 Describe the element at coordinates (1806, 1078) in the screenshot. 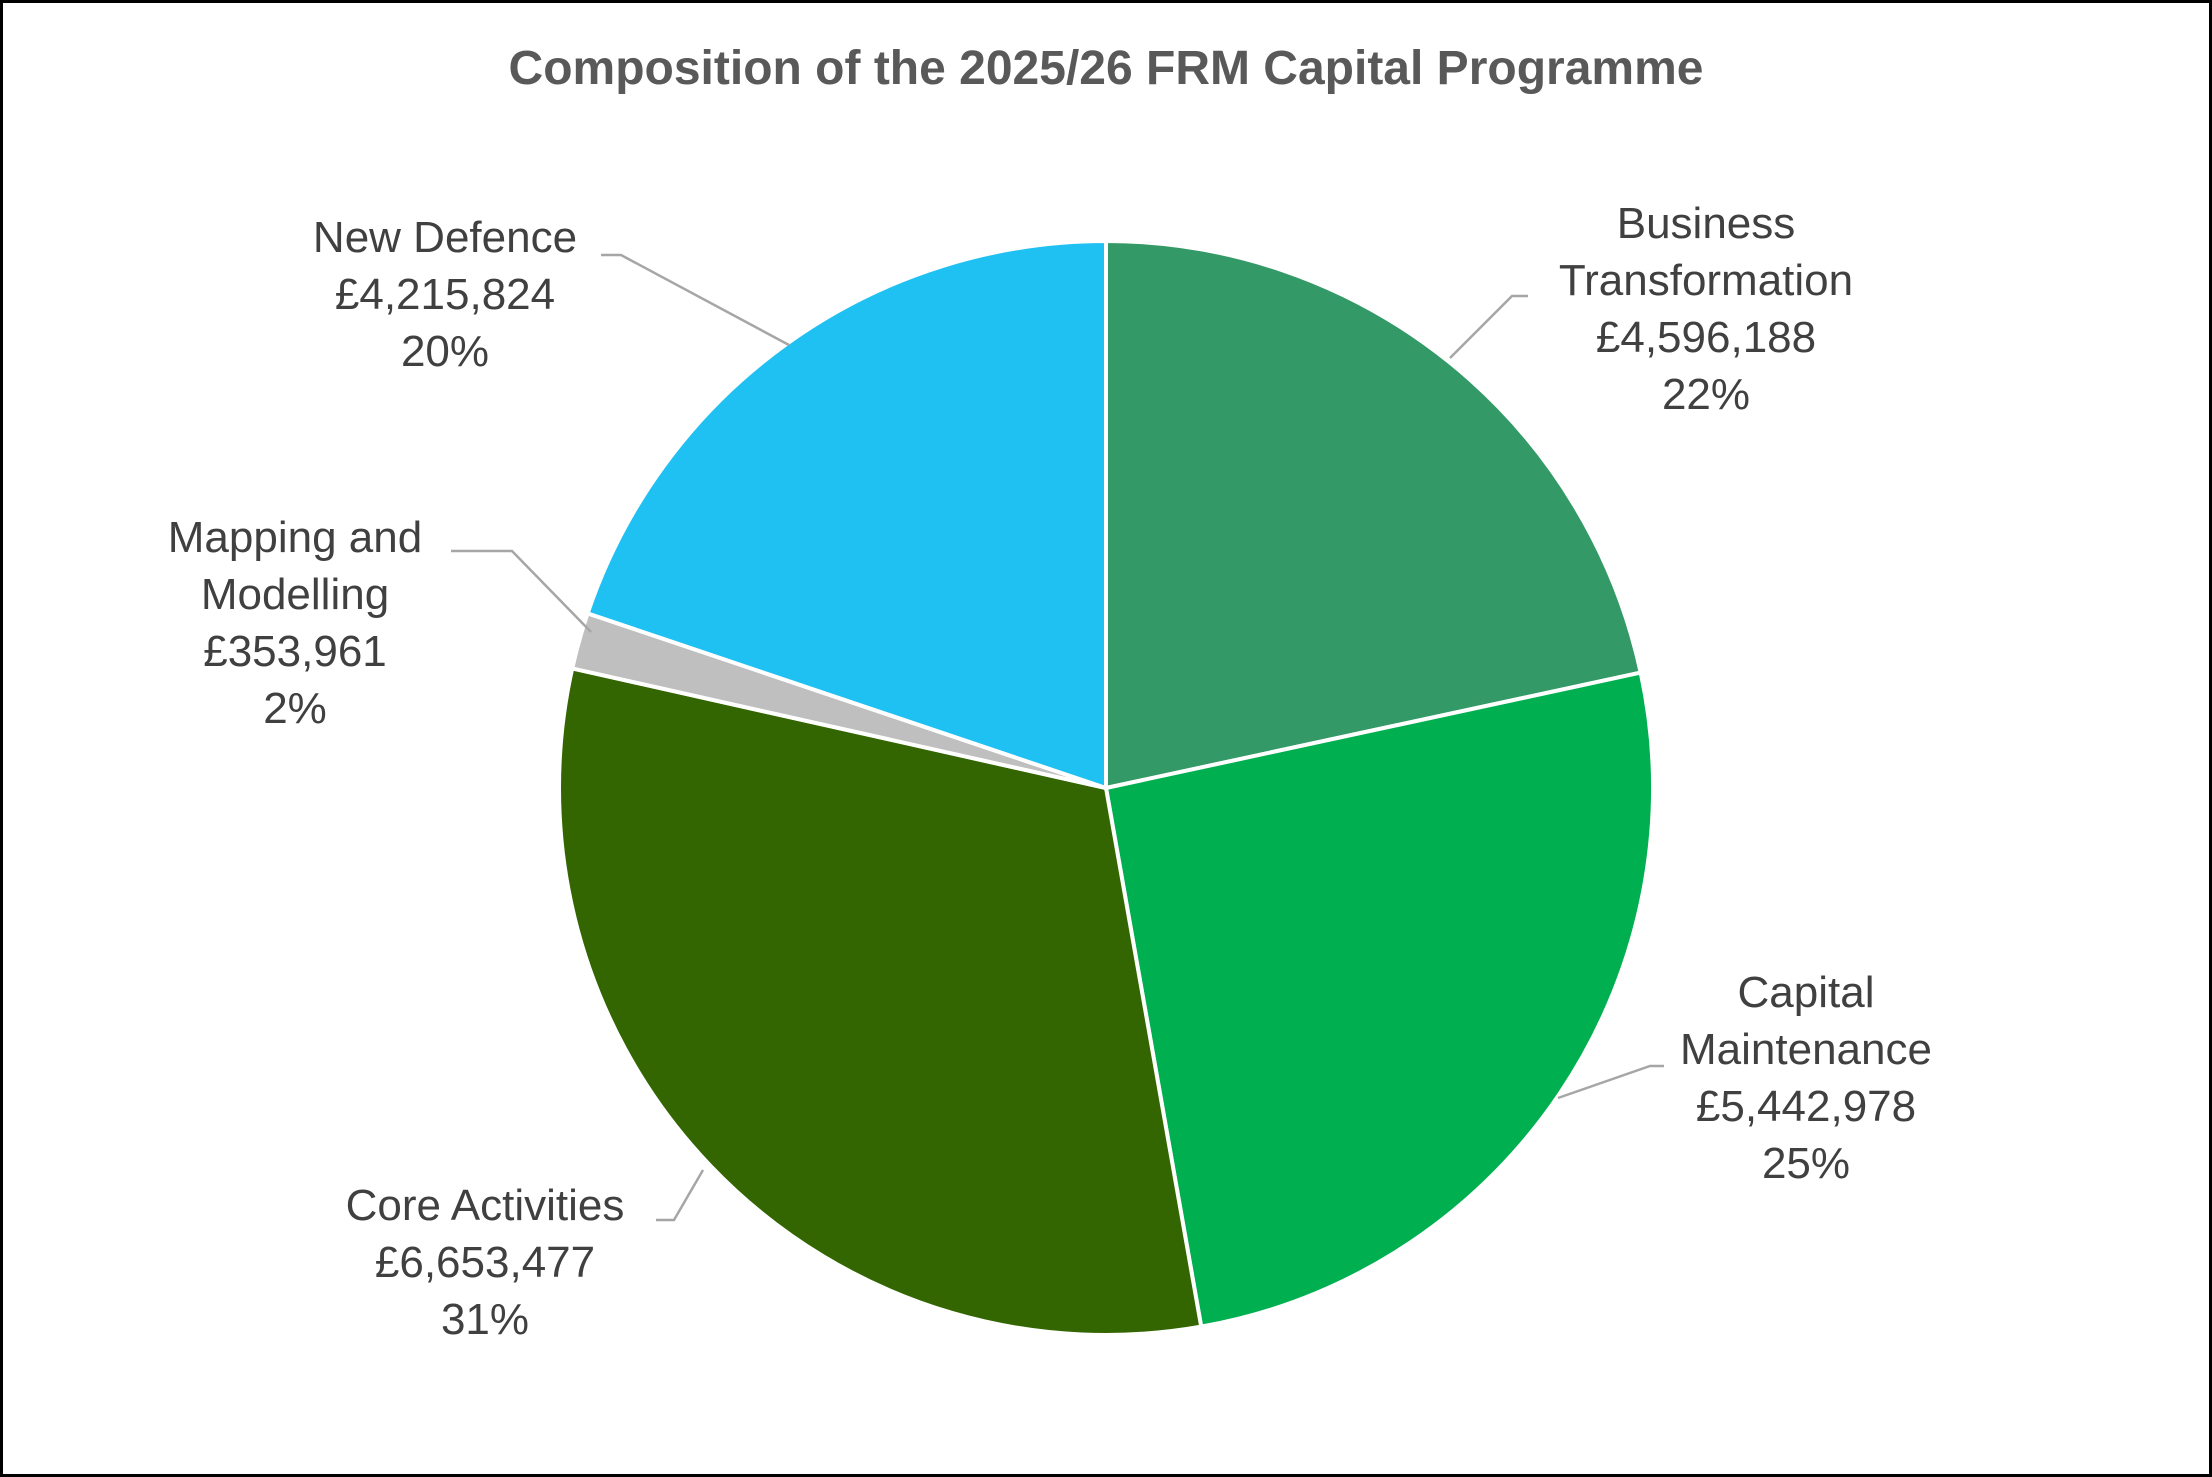

I see `data-label-capital-maintenance: Capital Maintenance £5,442,978 25%` at that location.